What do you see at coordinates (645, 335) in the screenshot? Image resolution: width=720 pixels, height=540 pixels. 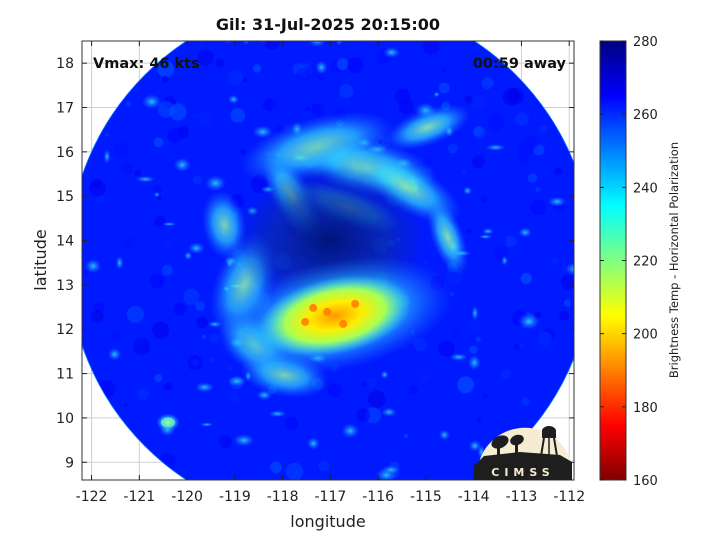 I see `colorbar-tick-label: 200` at bounding box center [645, 335].